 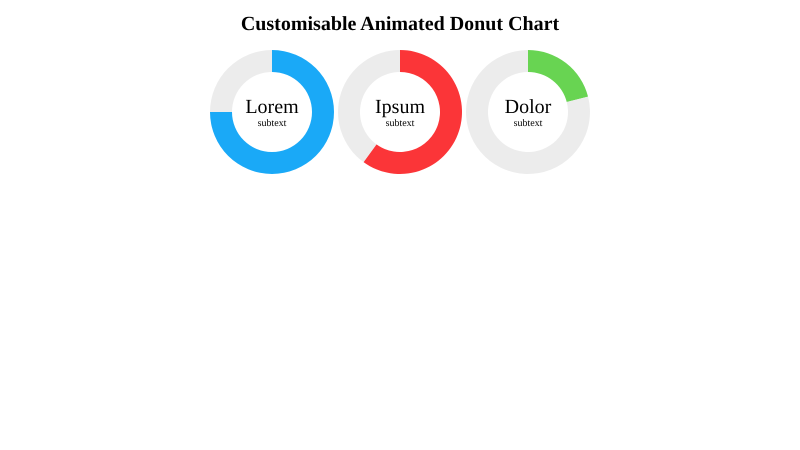 What do you see at coordinates (400, 107) in the screenshot?
I see `text: Ipsum` at bounding box center [400, 107].